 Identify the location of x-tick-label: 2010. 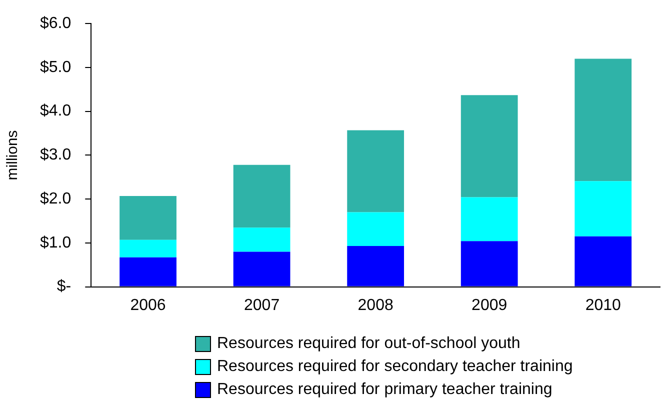
(603, 305).